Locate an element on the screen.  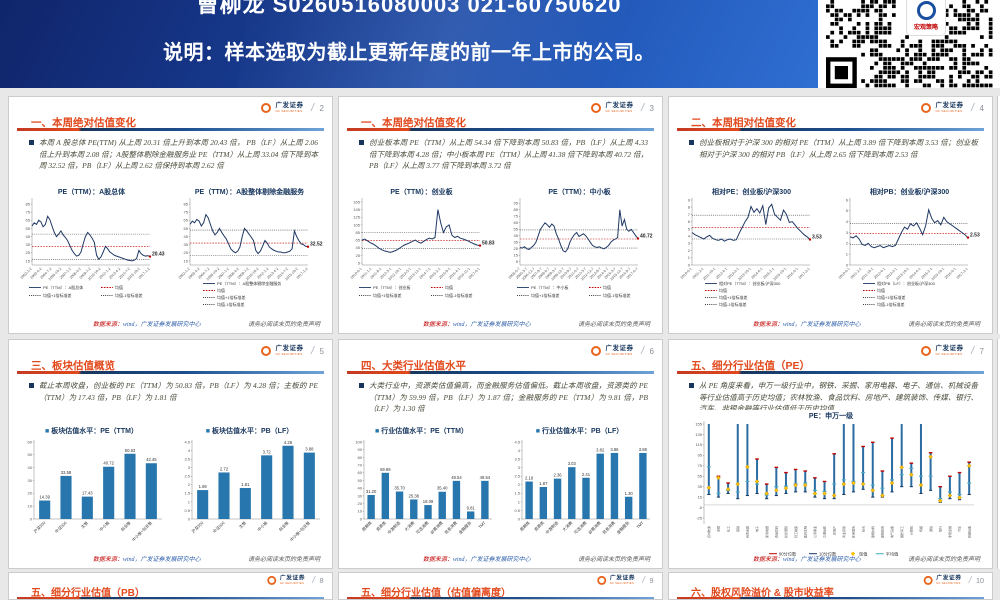
svg-text: 均值+1倍标准差 is located at coordinates (57, 295).